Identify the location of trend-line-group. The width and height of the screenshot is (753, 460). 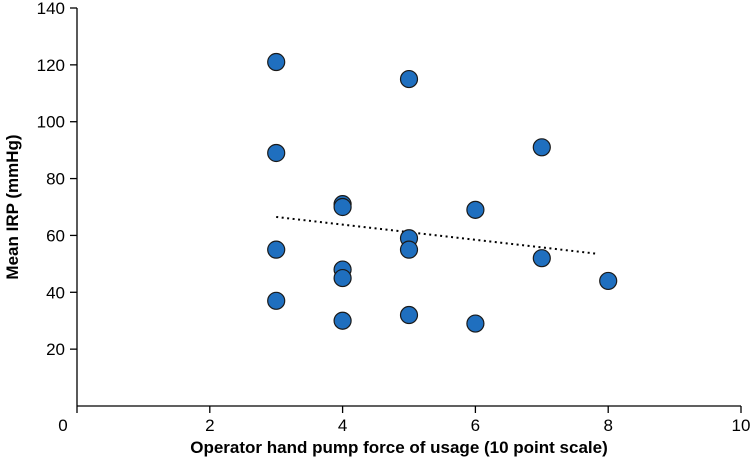
(437, 235).